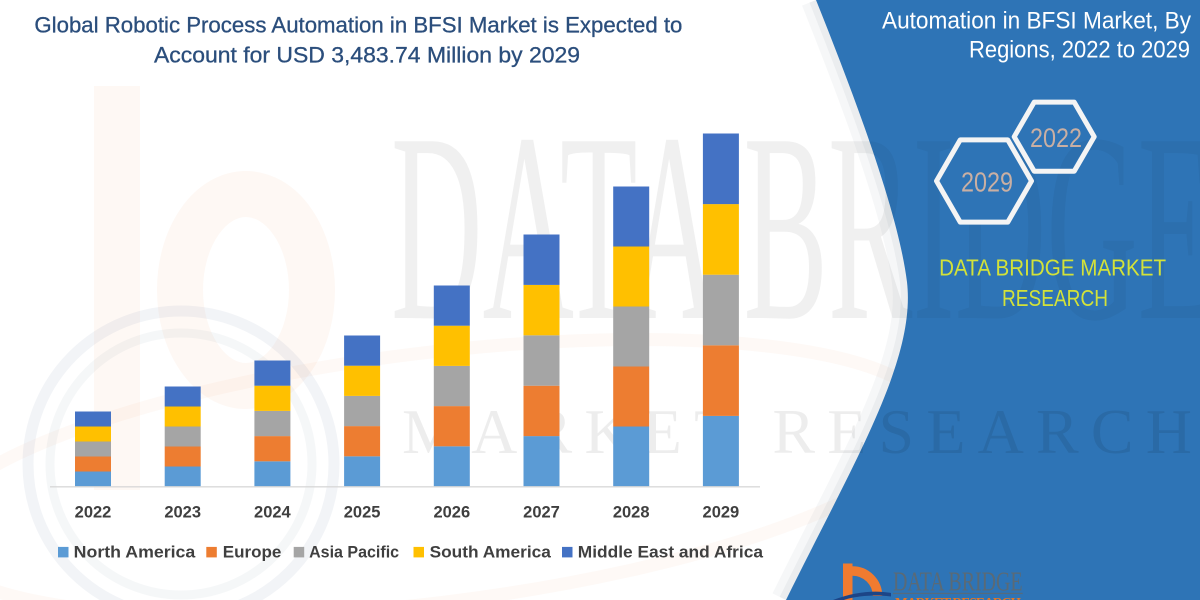  I want to click on svg-text: Asia Pacific, so click(354, 552).